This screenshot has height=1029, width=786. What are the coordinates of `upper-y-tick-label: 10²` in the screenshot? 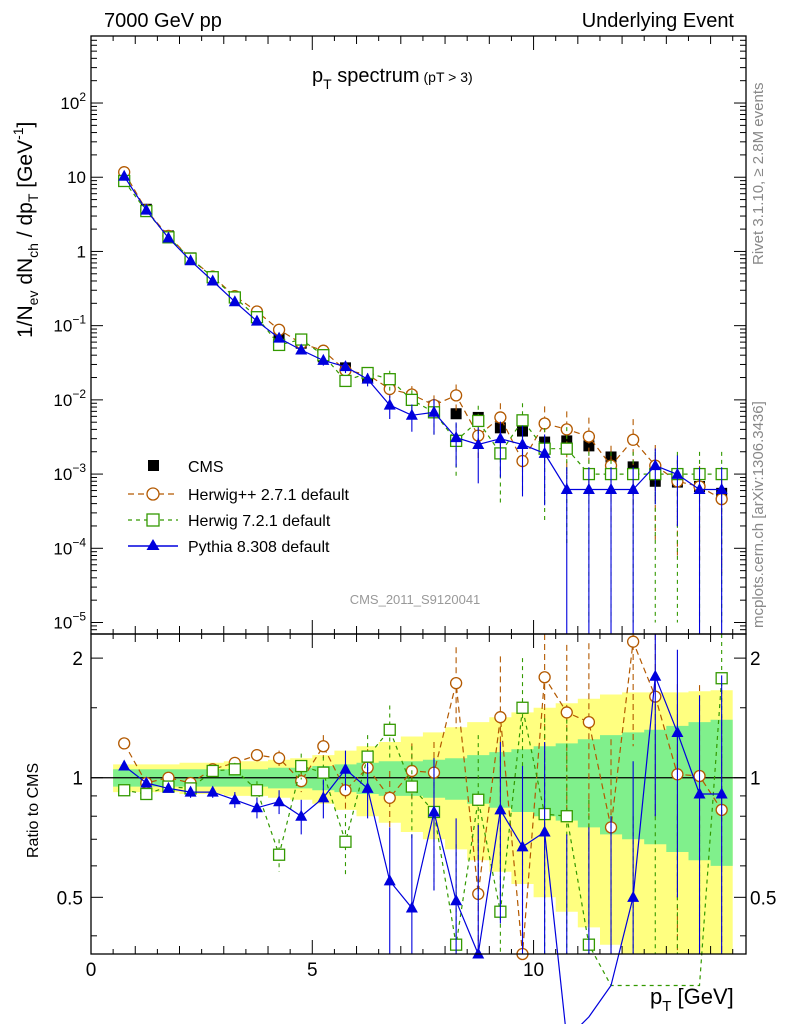 It's located at (73, 101).